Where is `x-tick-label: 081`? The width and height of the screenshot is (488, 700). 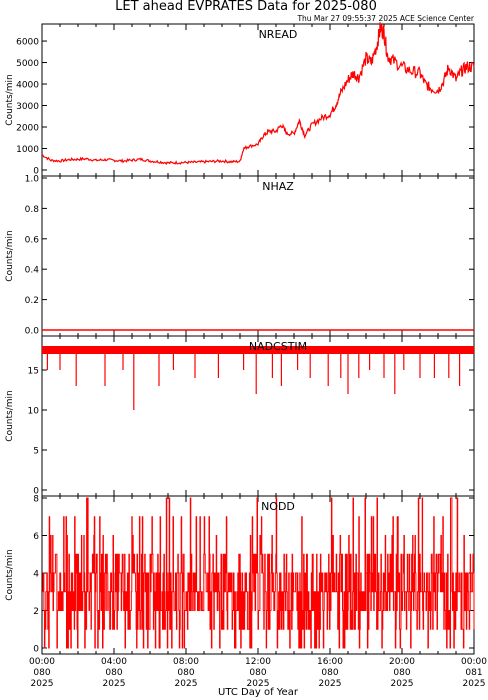 x-tick-label: 081 is located at coordinates (473, 673).